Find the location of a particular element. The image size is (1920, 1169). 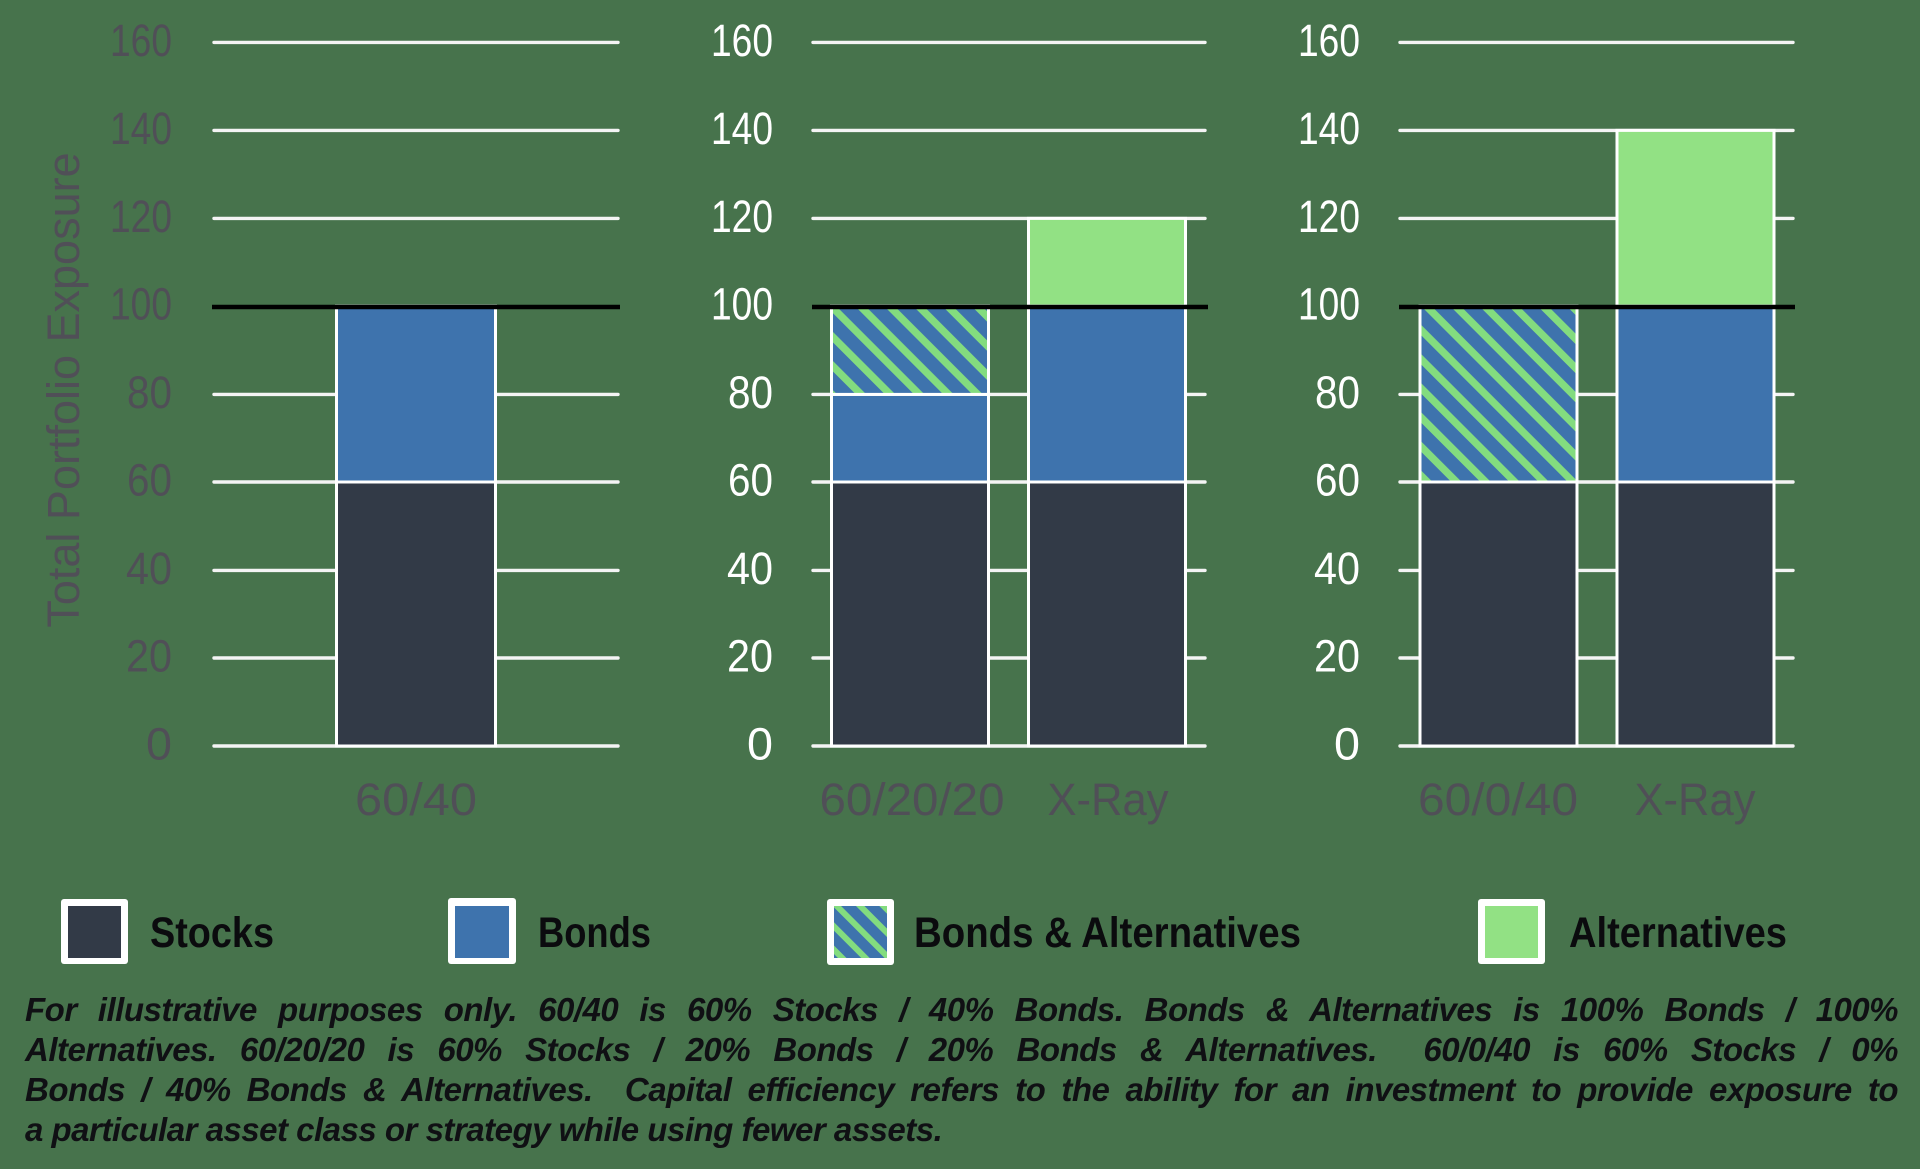

svg-text: Alternatives is located at coordinates (1678, 933).